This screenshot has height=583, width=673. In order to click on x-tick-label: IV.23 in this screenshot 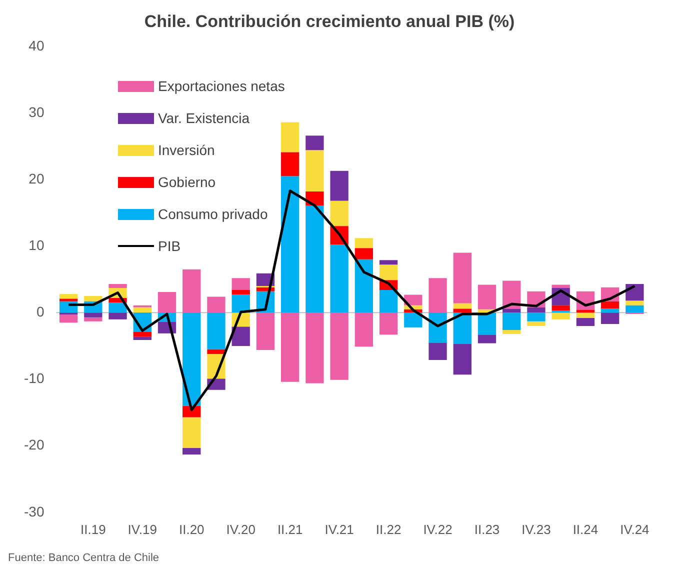, I will do `click(536, 529)`.